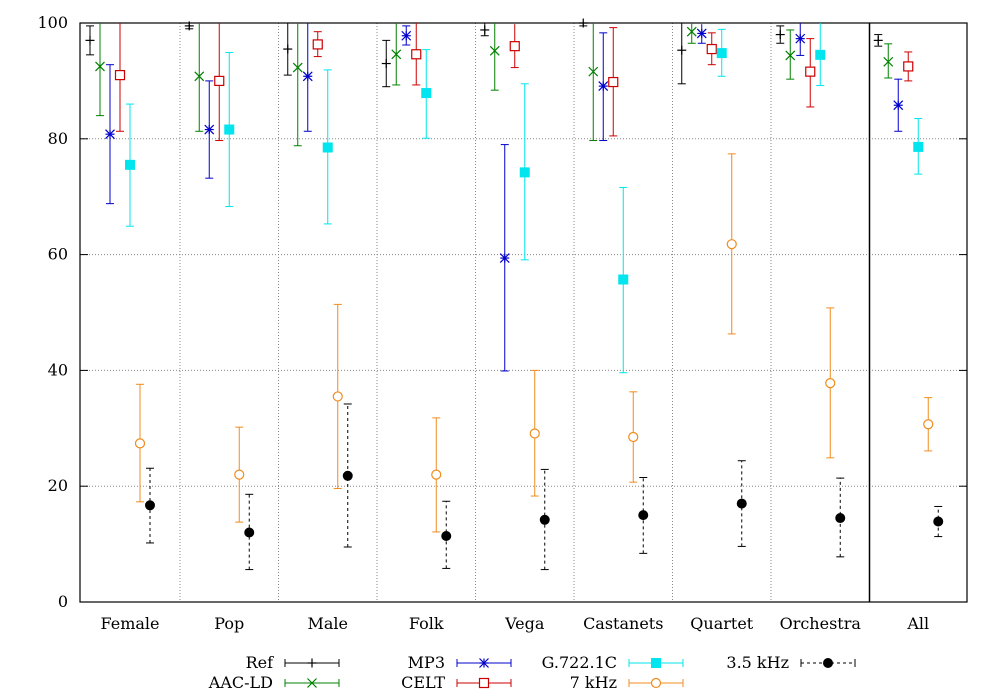  Describe the element at coordinates (293, 662) in the screenshot. I see `legend-item: Ref` at that location.